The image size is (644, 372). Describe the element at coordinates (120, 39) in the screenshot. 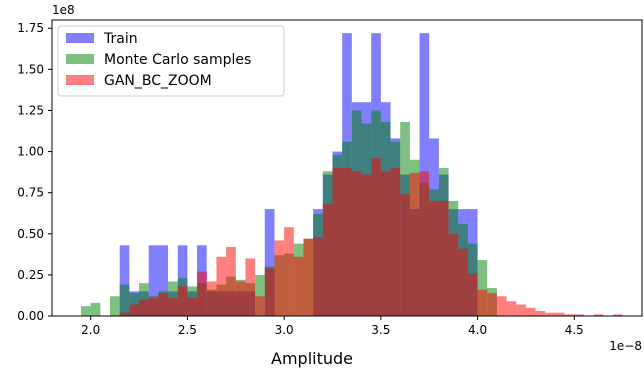

I see `legend-label: Train` at that location.